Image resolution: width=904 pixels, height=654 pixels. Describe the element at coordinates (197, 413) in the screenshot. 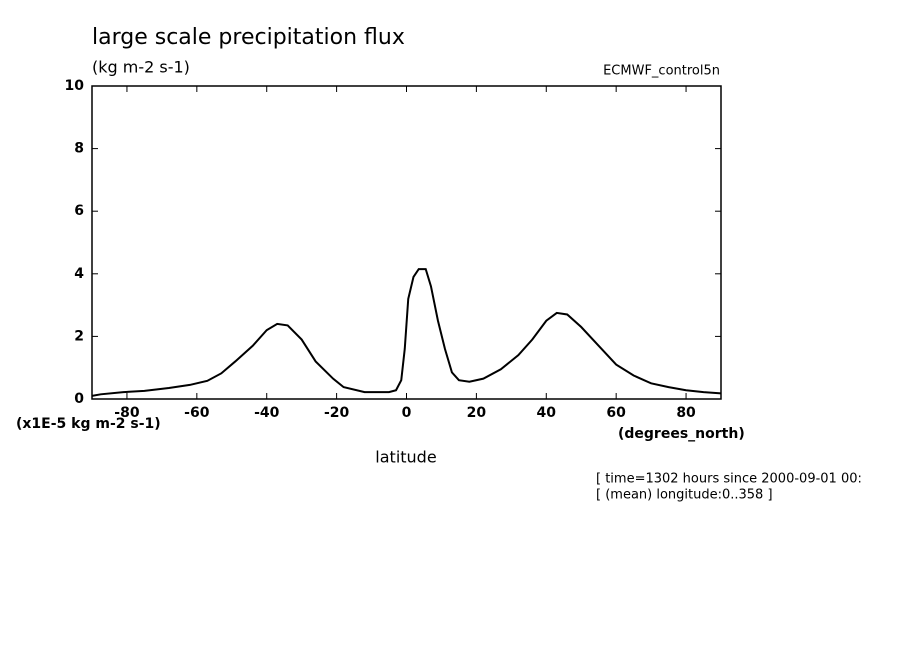

I see `x-tick-label: -60` at that location.